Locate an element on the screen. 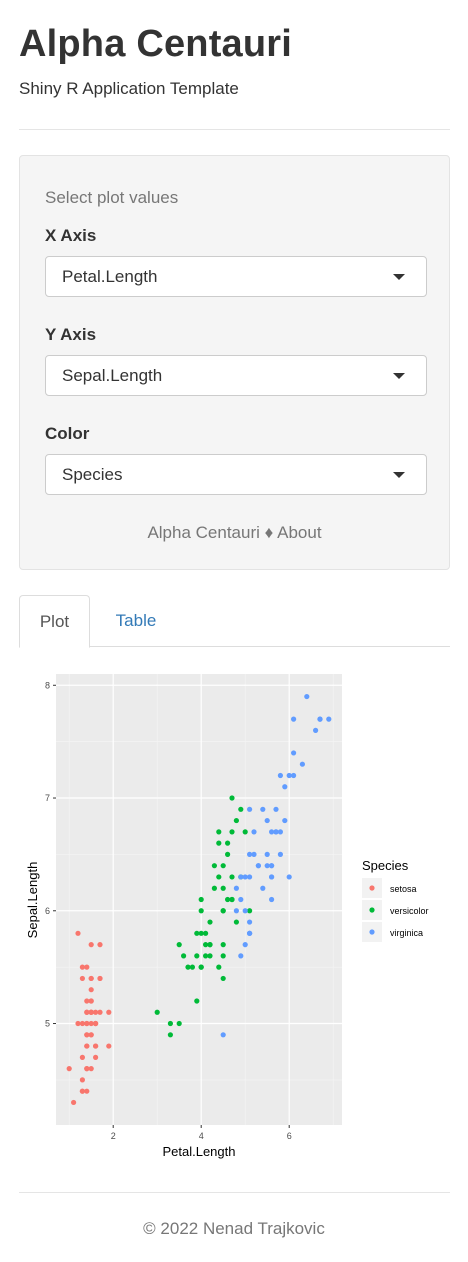  tab-plot: Plot is located at coordinates (54, 621).